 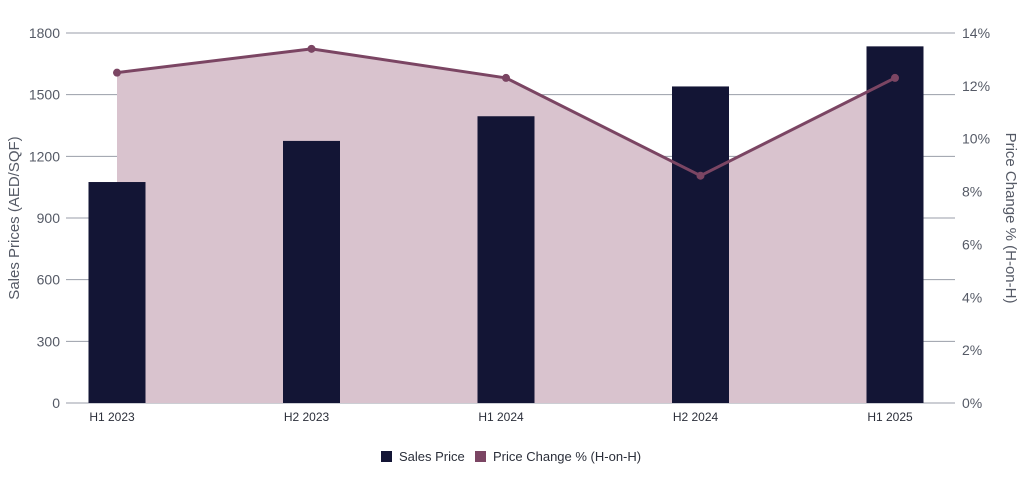 What do you see at coordinates (972, 192) in the screenshot?
I see `y-tick-right: 8%` at bounding box center [972, 192].